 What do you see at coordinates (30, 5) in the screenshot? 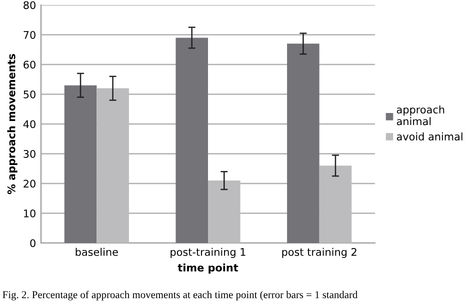
I see `y-tick-label: 80` at bounding box center [30, 5].